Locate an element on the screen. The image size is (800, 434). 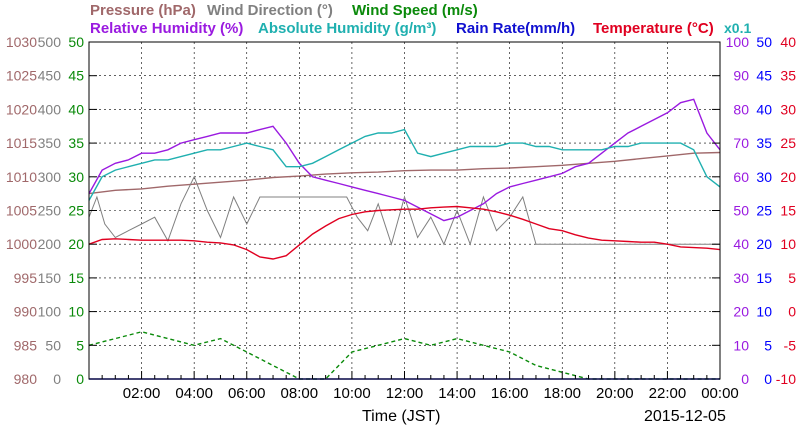
y-tick-label-relative-humidity: 60 is located at coordinates (741, 177).